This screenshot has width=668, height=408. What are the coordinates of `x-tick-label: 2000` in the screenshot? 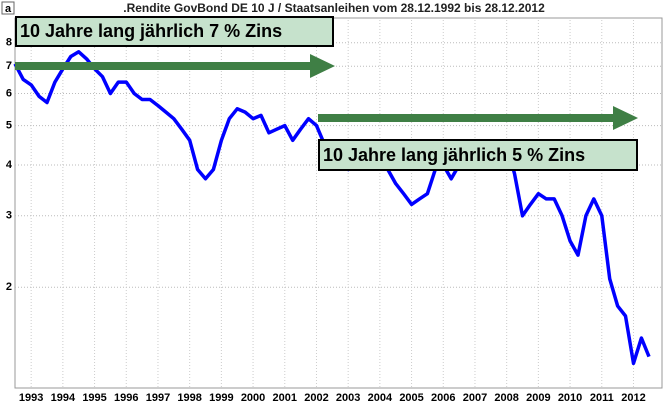 It's located at (253, 398).